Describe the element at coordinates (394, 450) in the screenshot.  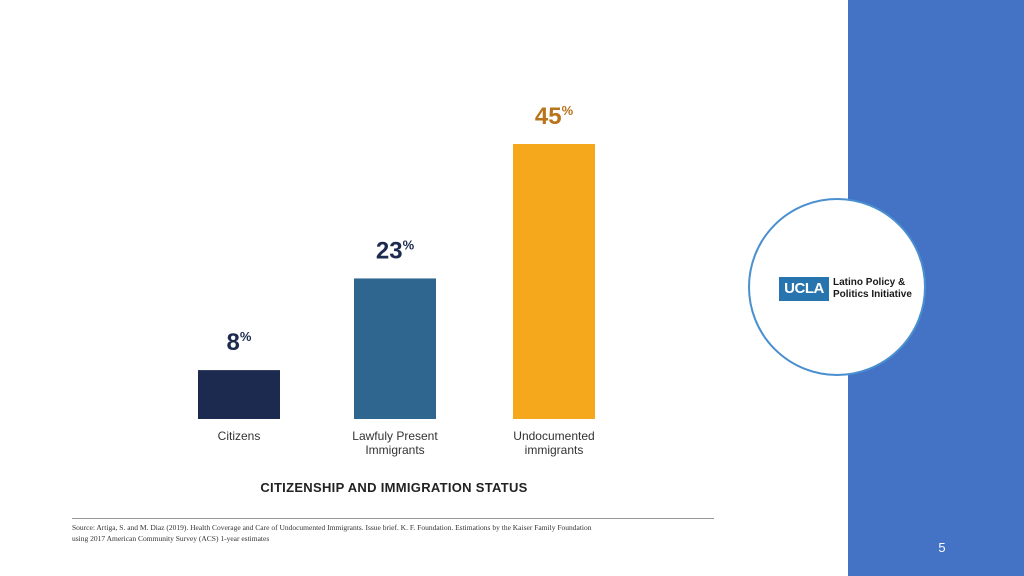
I see `category-label-1-1: Immigrants` at that location.